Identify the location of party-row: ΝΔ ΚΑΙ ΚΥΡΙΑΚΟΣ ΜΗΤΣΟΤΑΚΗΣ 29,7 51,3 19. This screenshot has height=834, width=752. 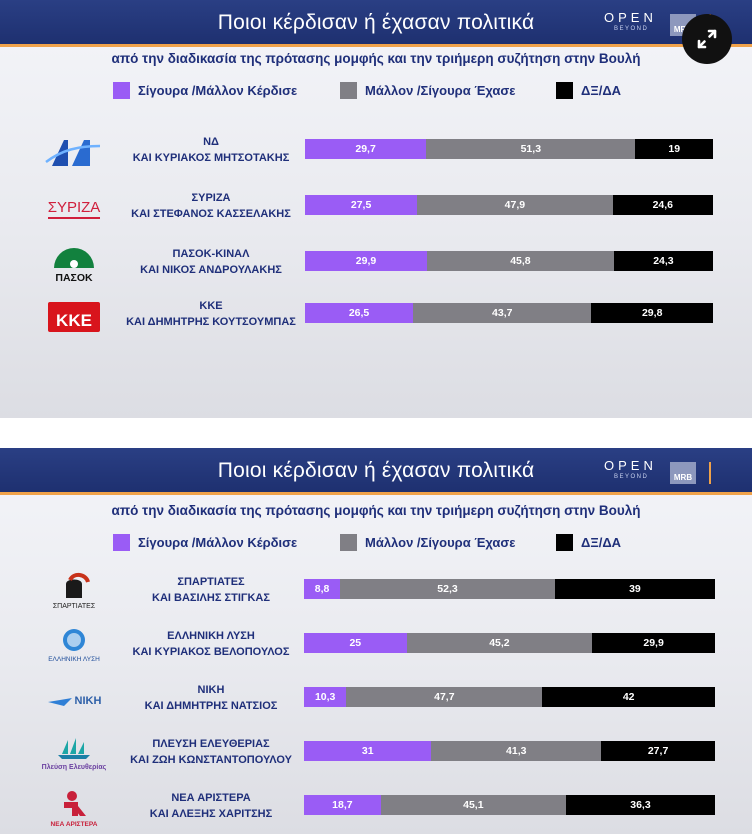
(376, 152).